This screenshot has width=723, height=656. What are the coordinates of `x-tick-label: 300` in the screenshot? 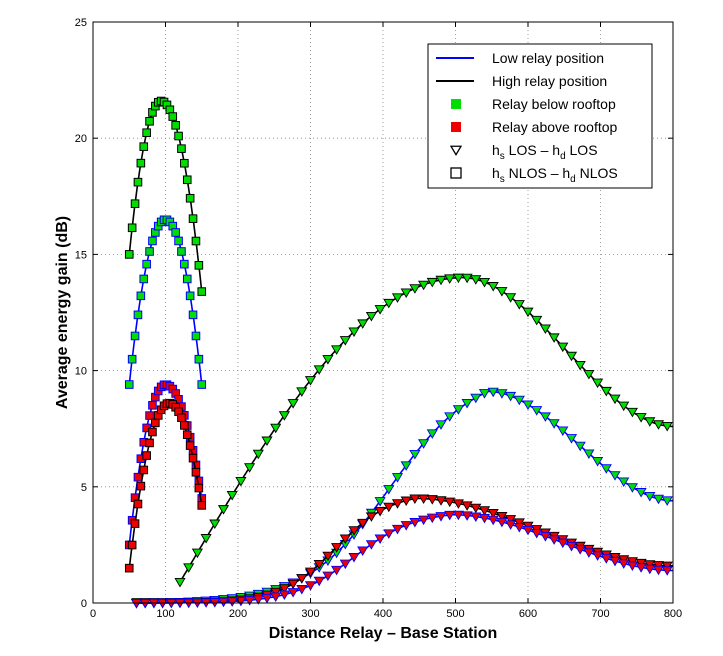 It's located at (310, 614).